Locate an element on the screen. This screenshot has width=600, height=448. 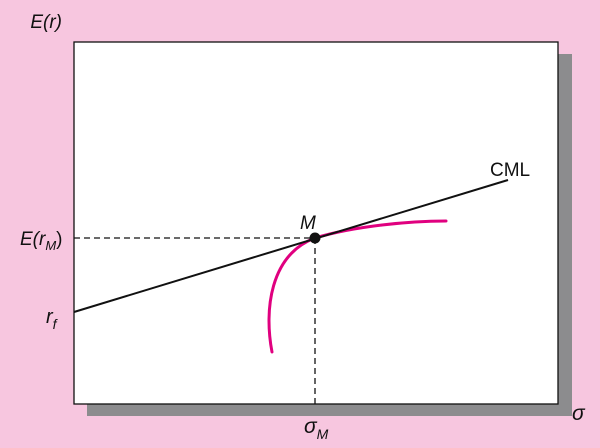
x-axis-label: σ is located at coordinates (579, 413).